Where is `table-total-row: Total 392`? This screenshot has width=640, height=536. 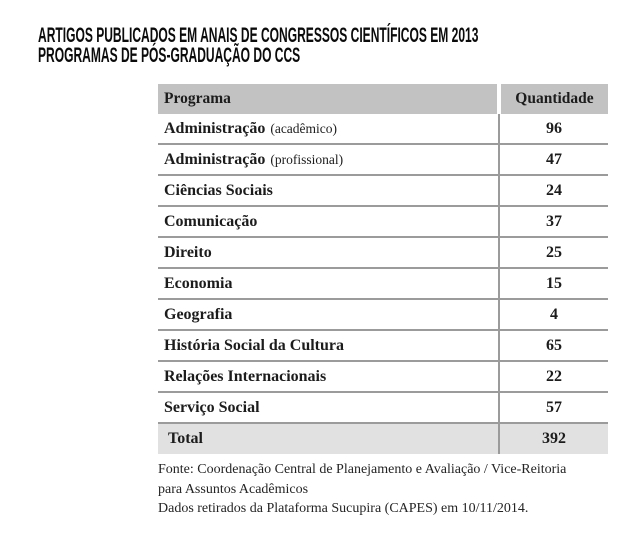 table-total-row: Total 392 is located at coordinates (383, 439).